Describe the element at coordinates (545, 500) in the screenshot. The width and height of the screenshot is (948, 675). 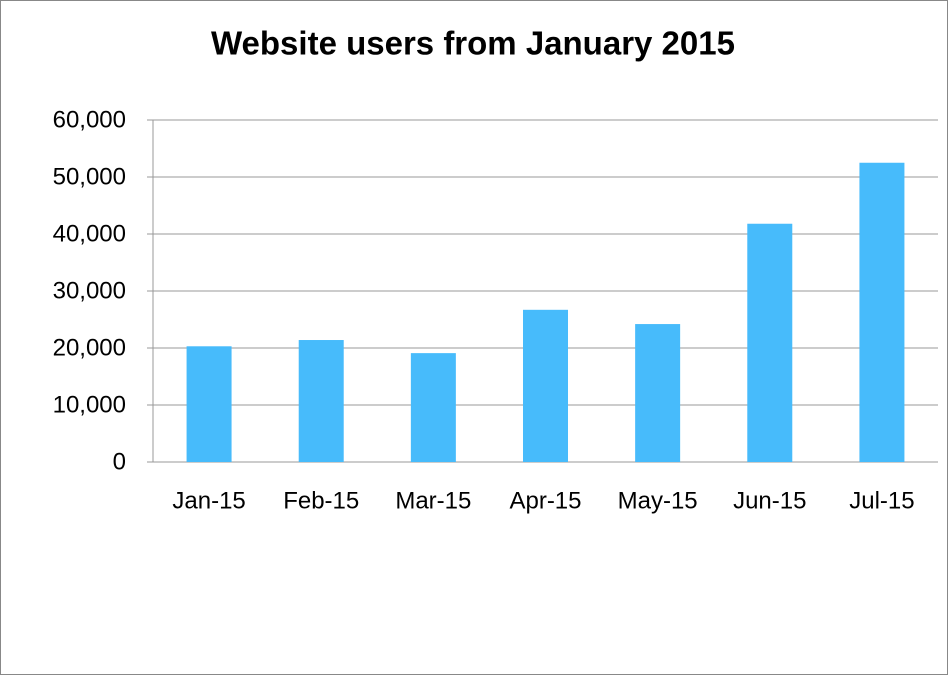
I see `x-tick-label: Apr-15` at that location.